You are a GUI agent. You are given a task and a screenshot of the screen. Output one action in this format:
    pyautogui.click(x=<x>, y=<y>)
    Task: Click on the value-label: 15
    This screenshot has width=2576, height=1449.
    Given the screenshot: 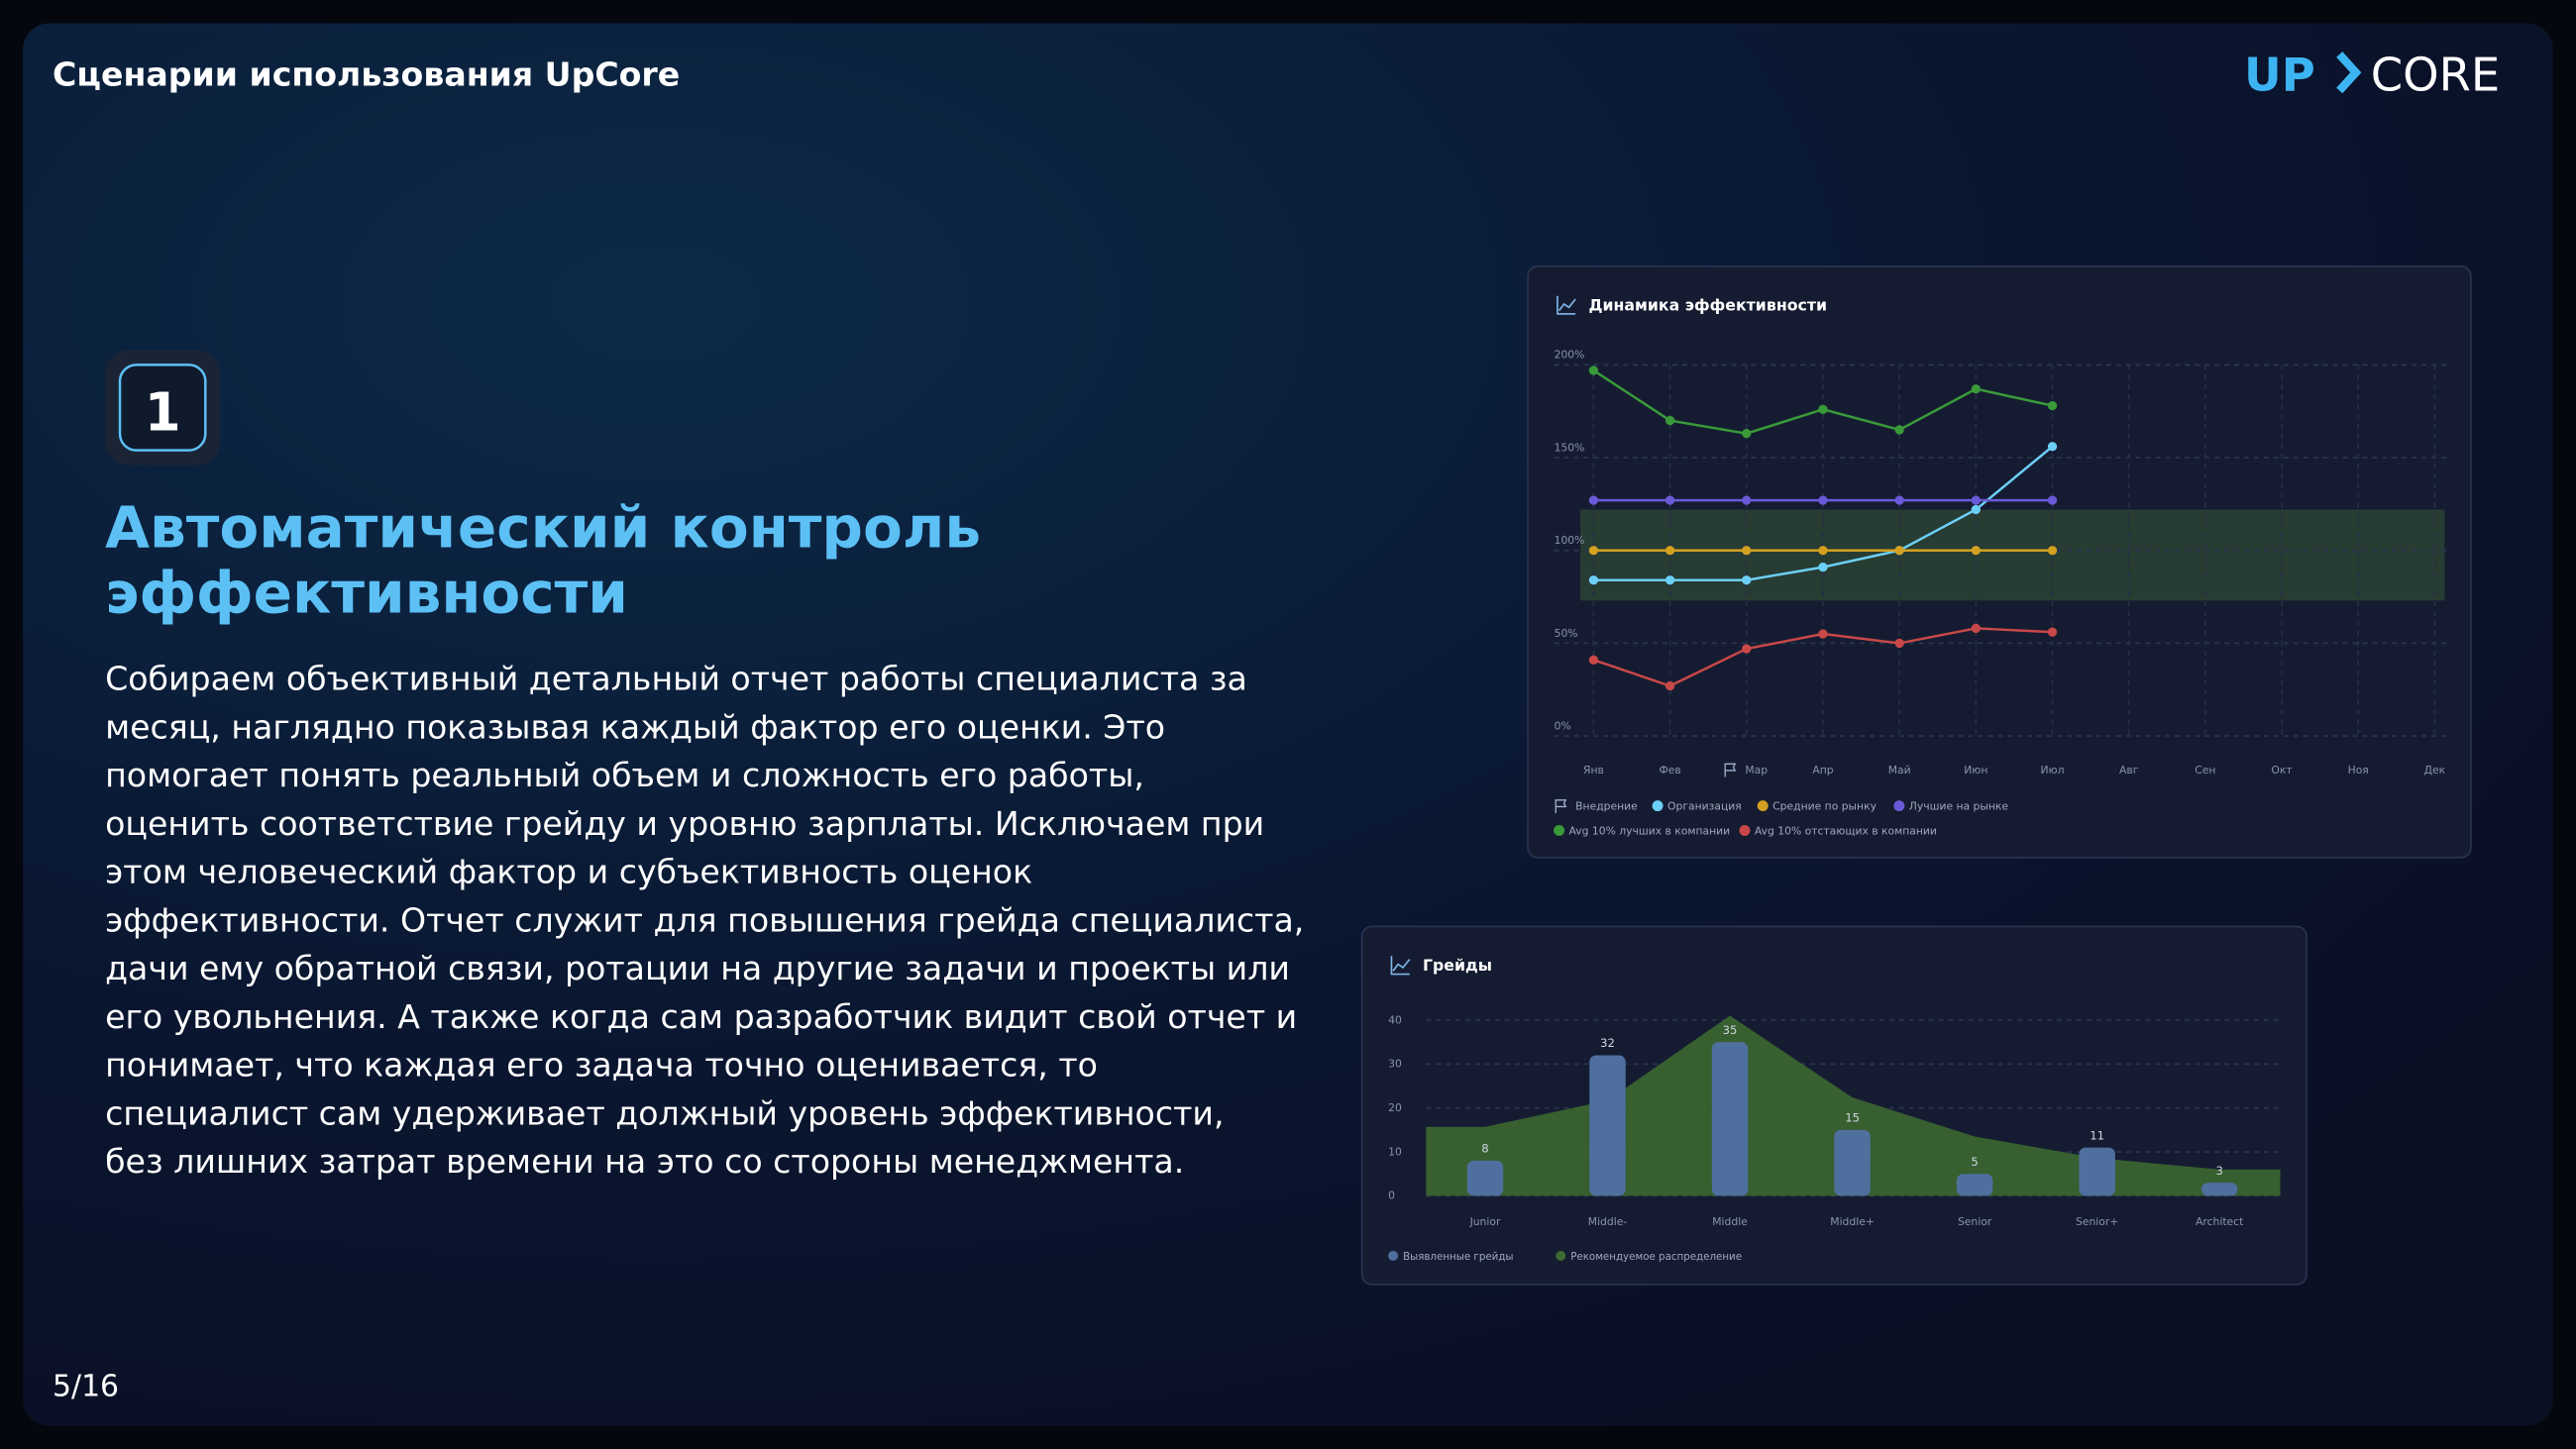 What is the action you would take?
    pyautogui.click(x=1852, y=1118)
    